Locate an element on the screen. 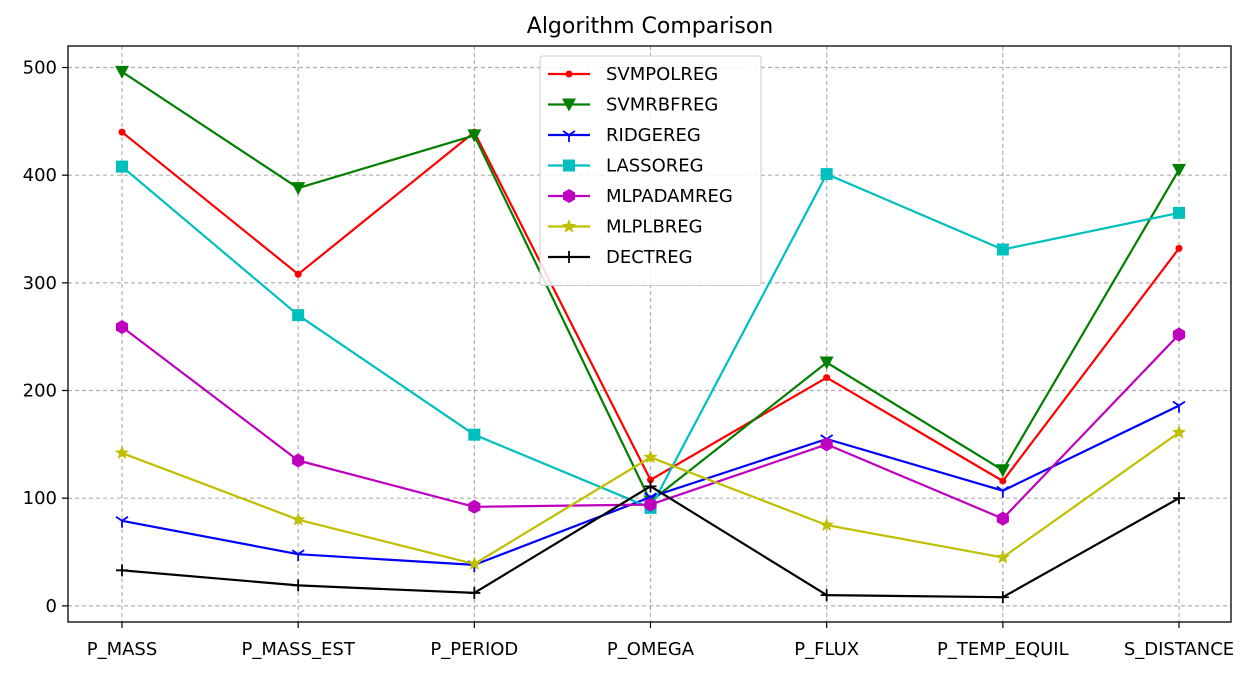  legend-item: SVMPOLREG is located at coordinates (633, 74).